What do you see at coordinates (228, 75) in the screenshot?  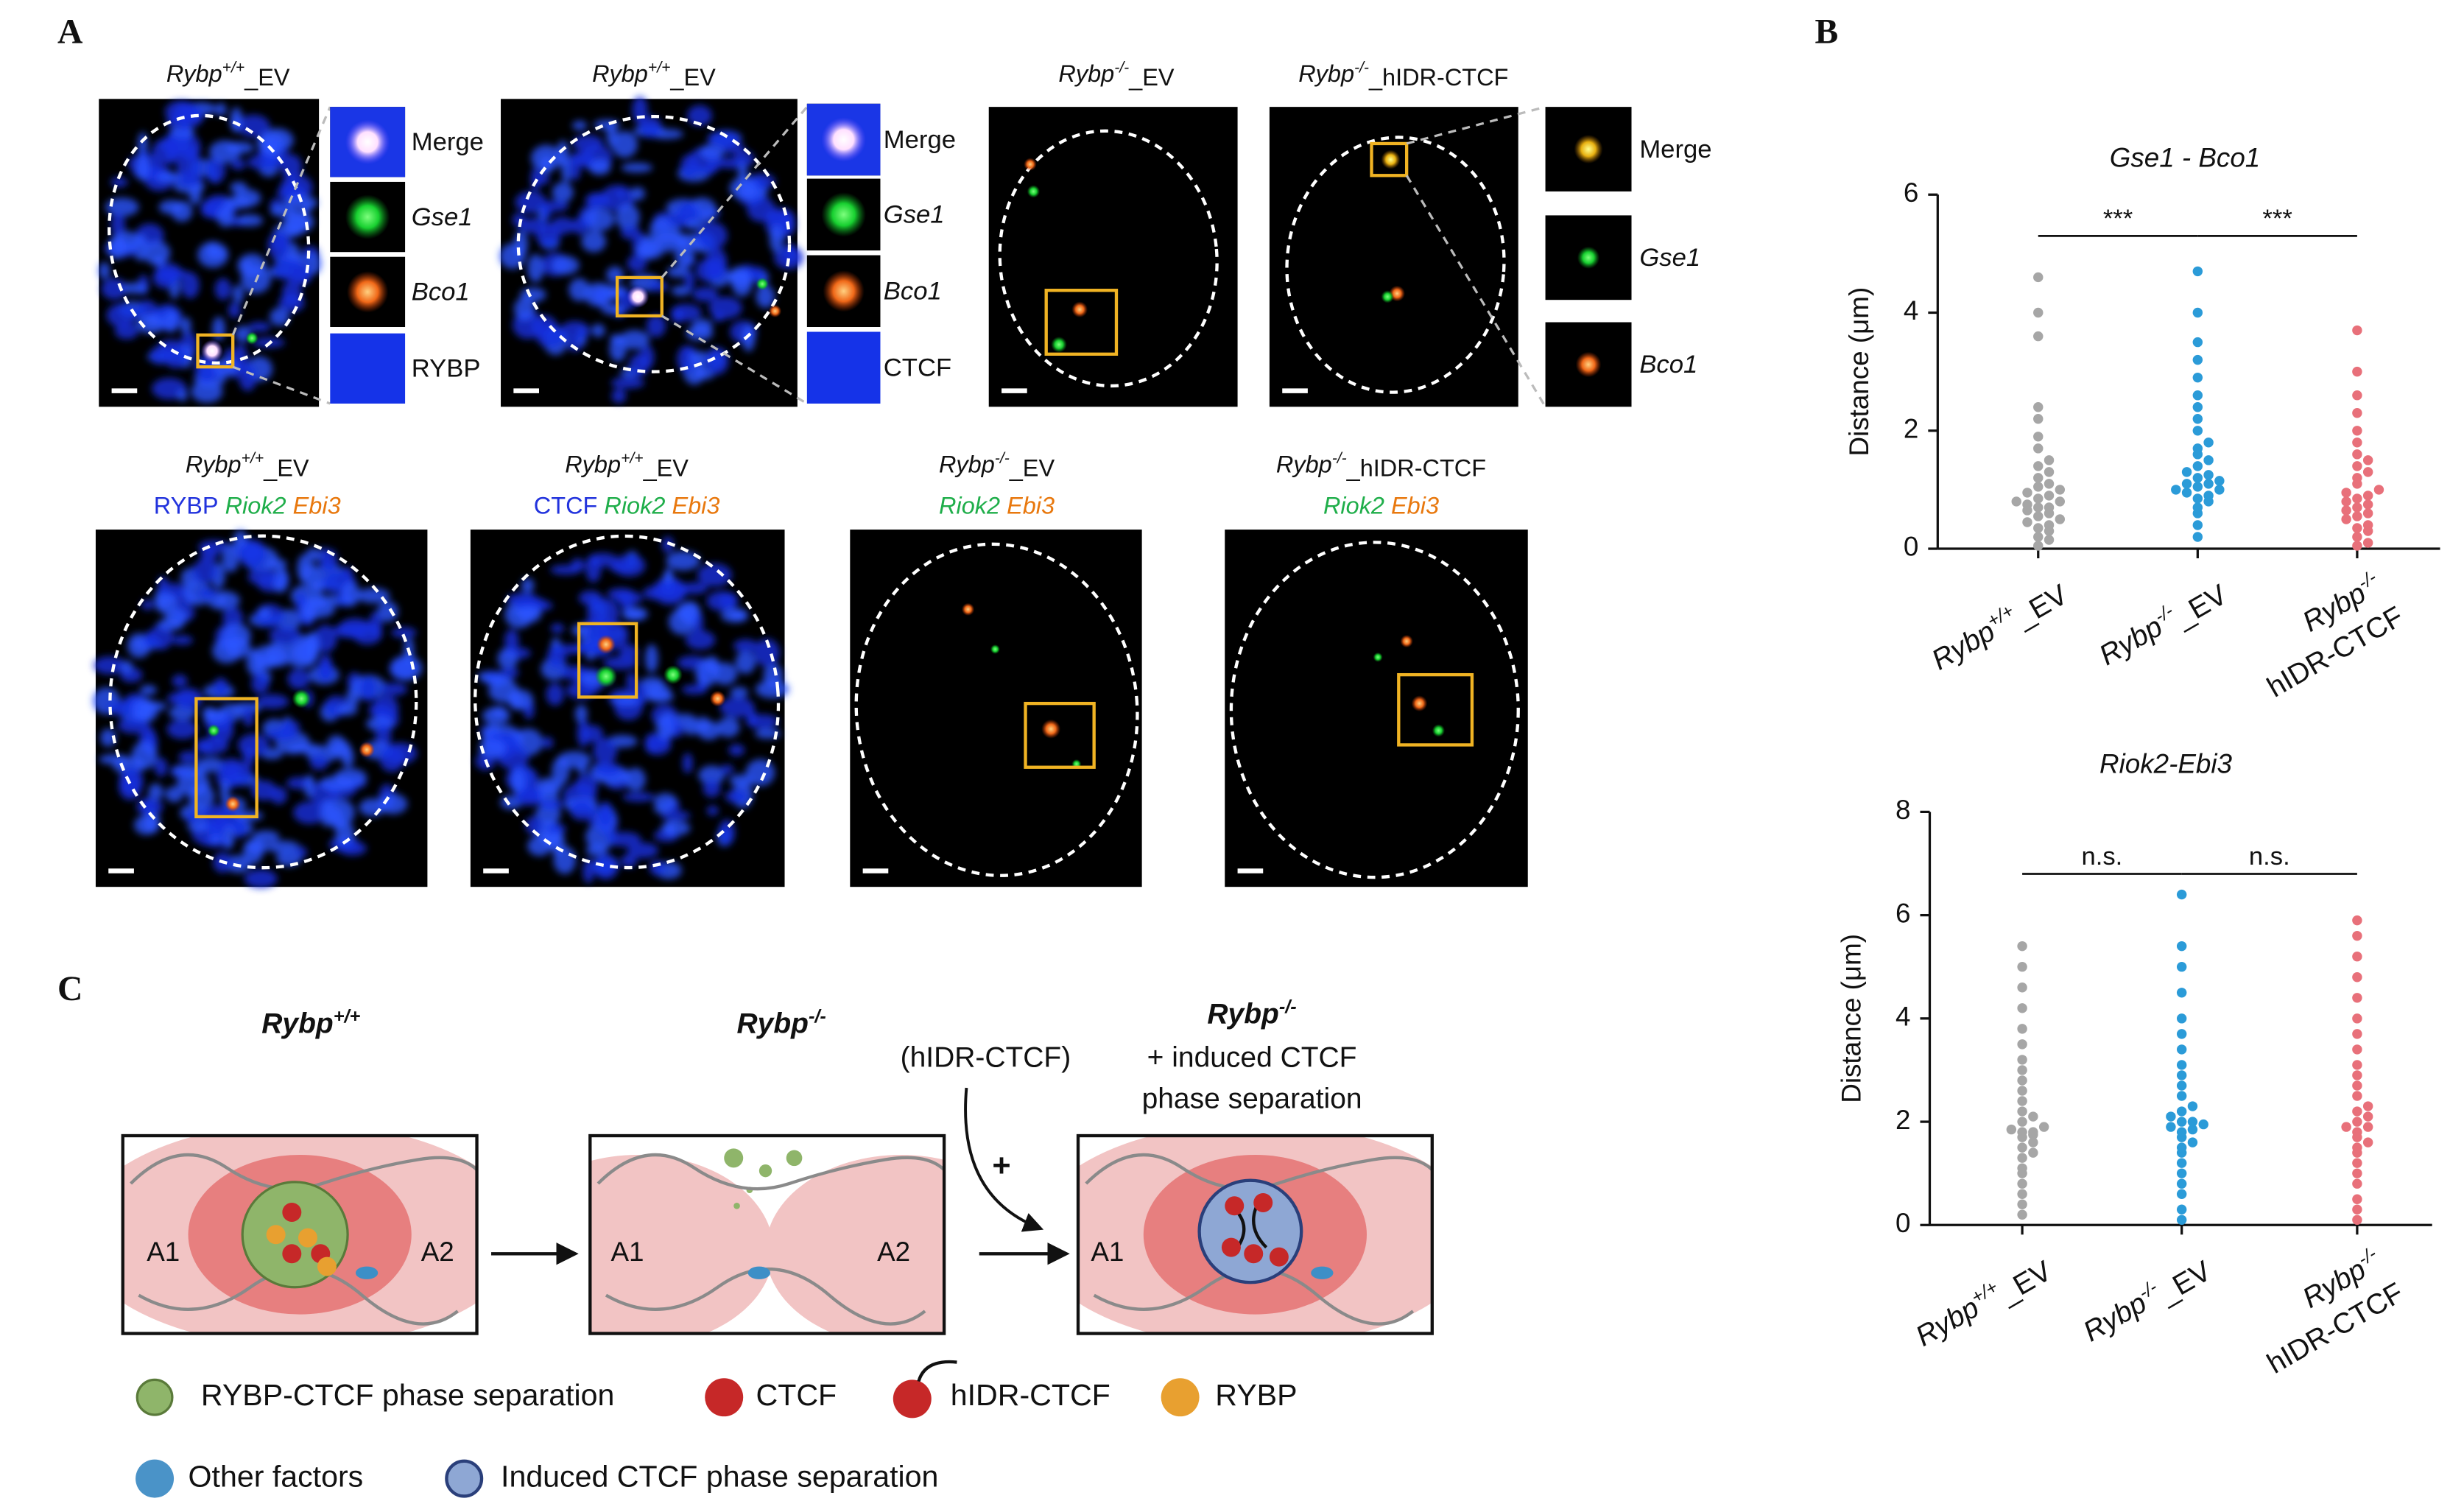 I see `genotype-label: Rybp+/+_EV` at bounding box center [228, 75].